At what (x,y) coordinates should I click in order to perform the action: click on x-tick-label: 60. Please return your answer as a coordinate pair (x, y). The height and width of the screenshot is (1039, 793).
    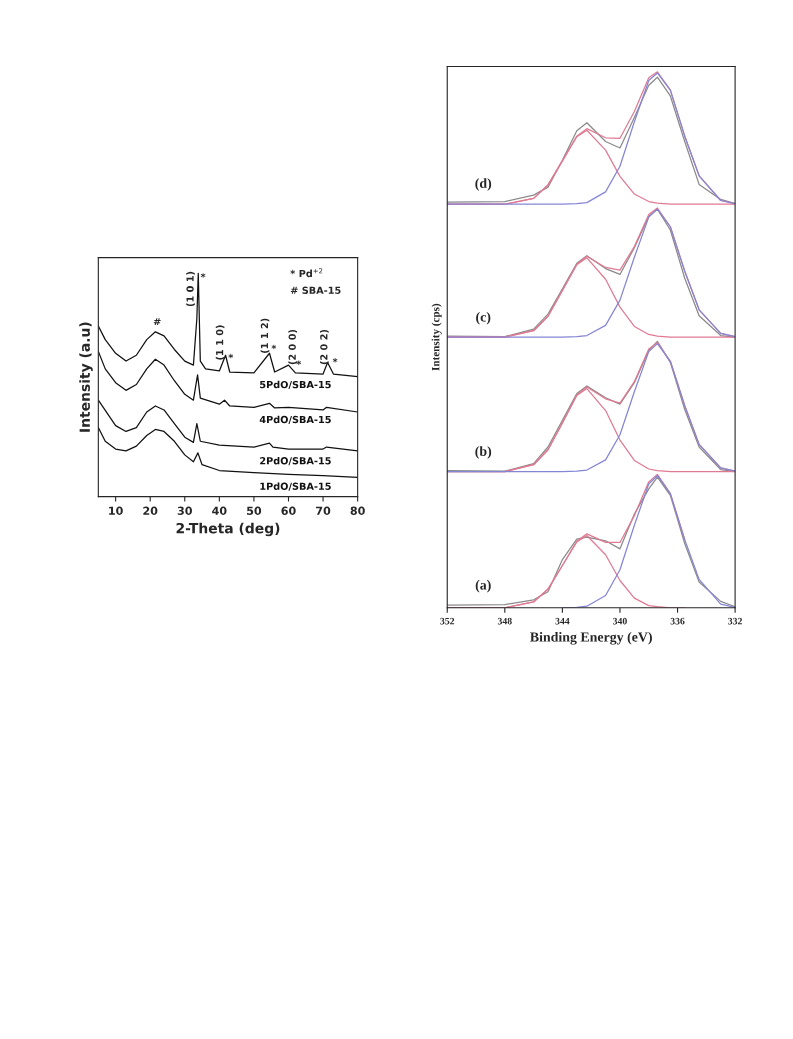
    Looking at the image, I should click on (288, 510).